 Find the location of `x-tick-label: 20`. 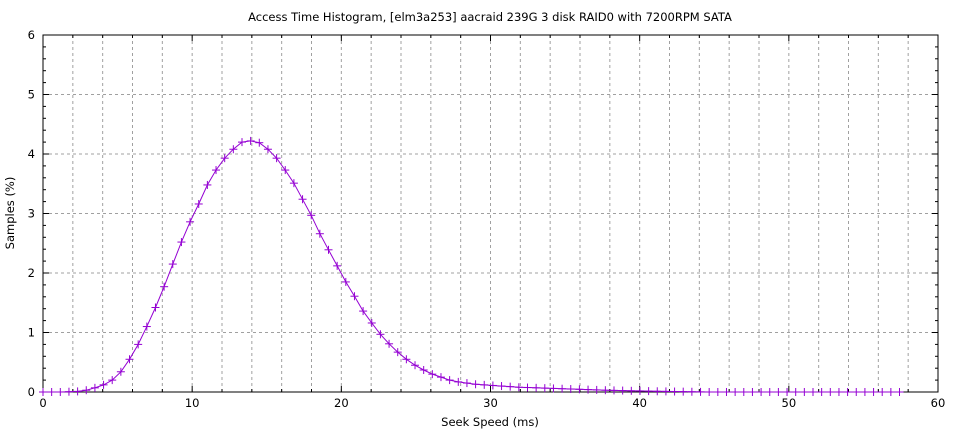

x-tick-label: 20 is located at coordinates (341, 403).